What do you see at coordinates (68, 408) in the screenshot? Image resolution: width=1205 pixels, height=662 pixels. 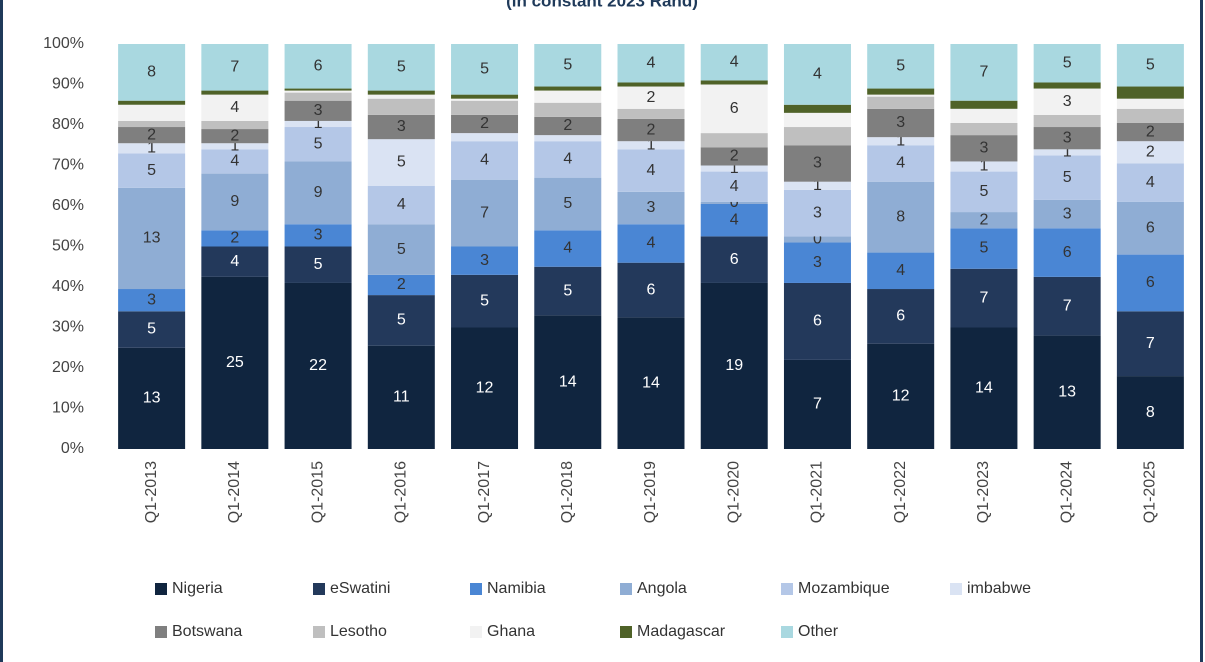 I see `y-tick-label: 10%` at bounding box center [68, 408].